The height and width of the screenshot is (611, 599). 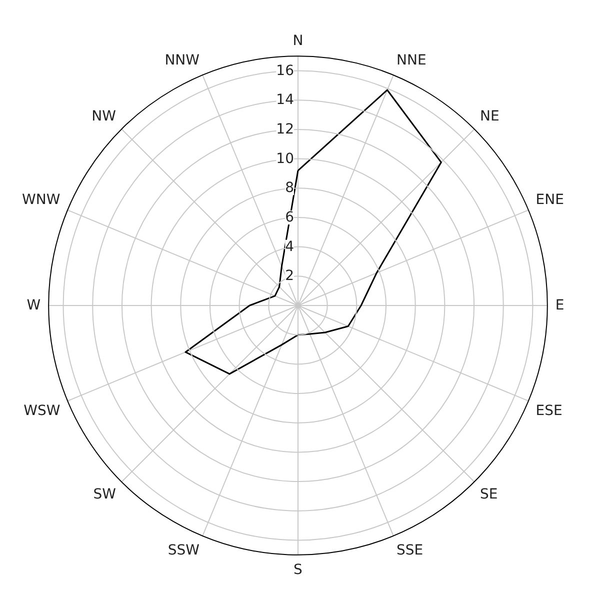 I want to click on y-tick-label: 2, so click(x=289, y=276).